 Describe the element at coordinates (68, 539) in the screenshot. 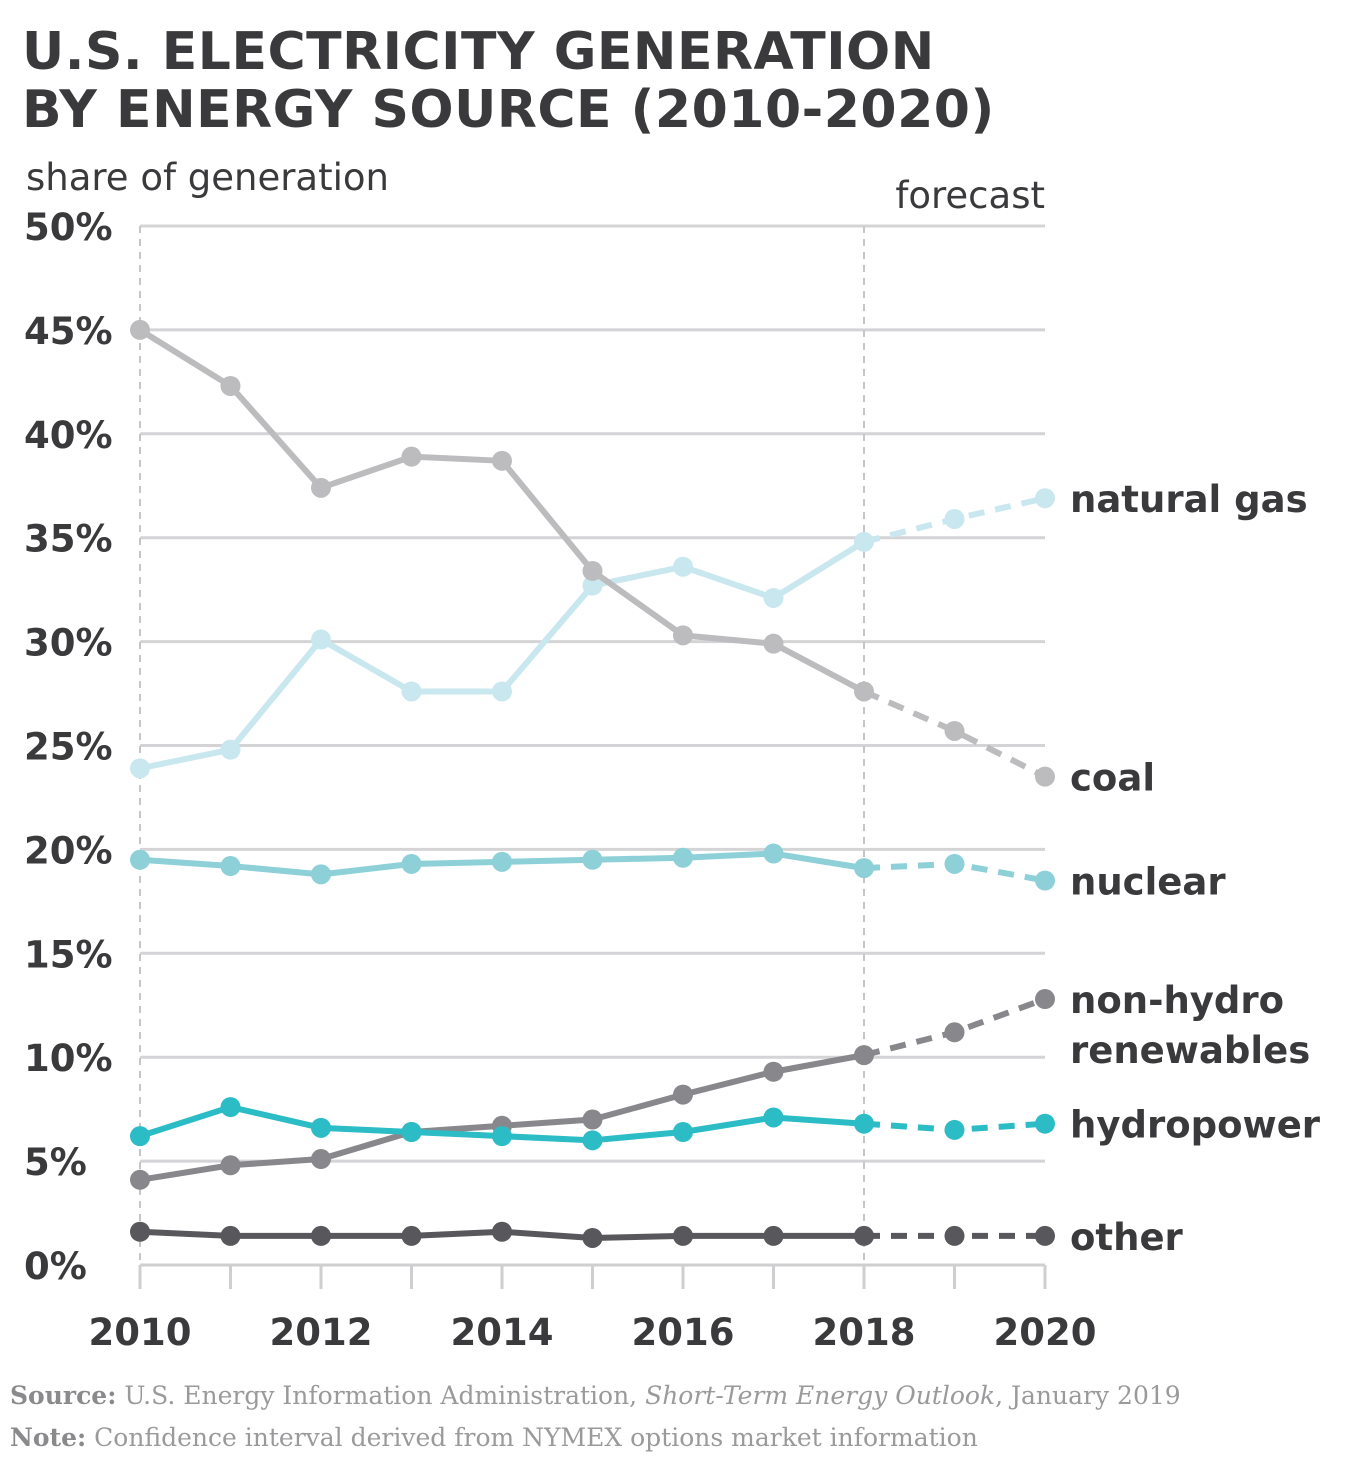

I see `y-tick-label: 35%` at that location.